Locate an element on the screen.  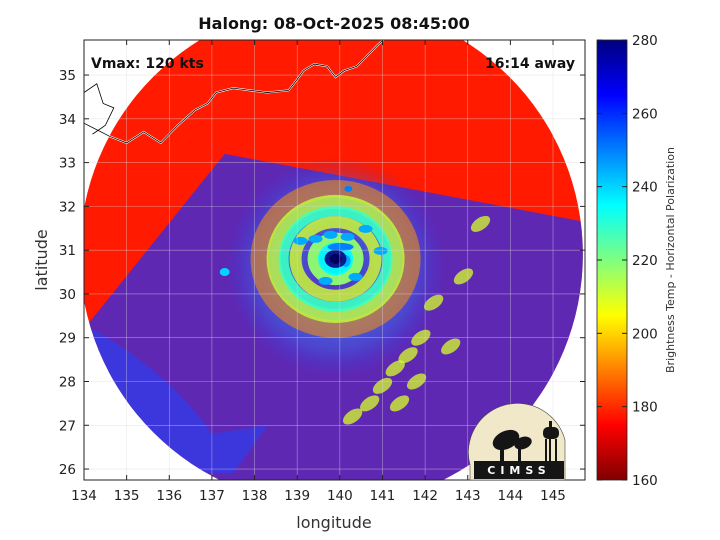
colorbar-tick-label: 160 is located at coordinates (645, 481).